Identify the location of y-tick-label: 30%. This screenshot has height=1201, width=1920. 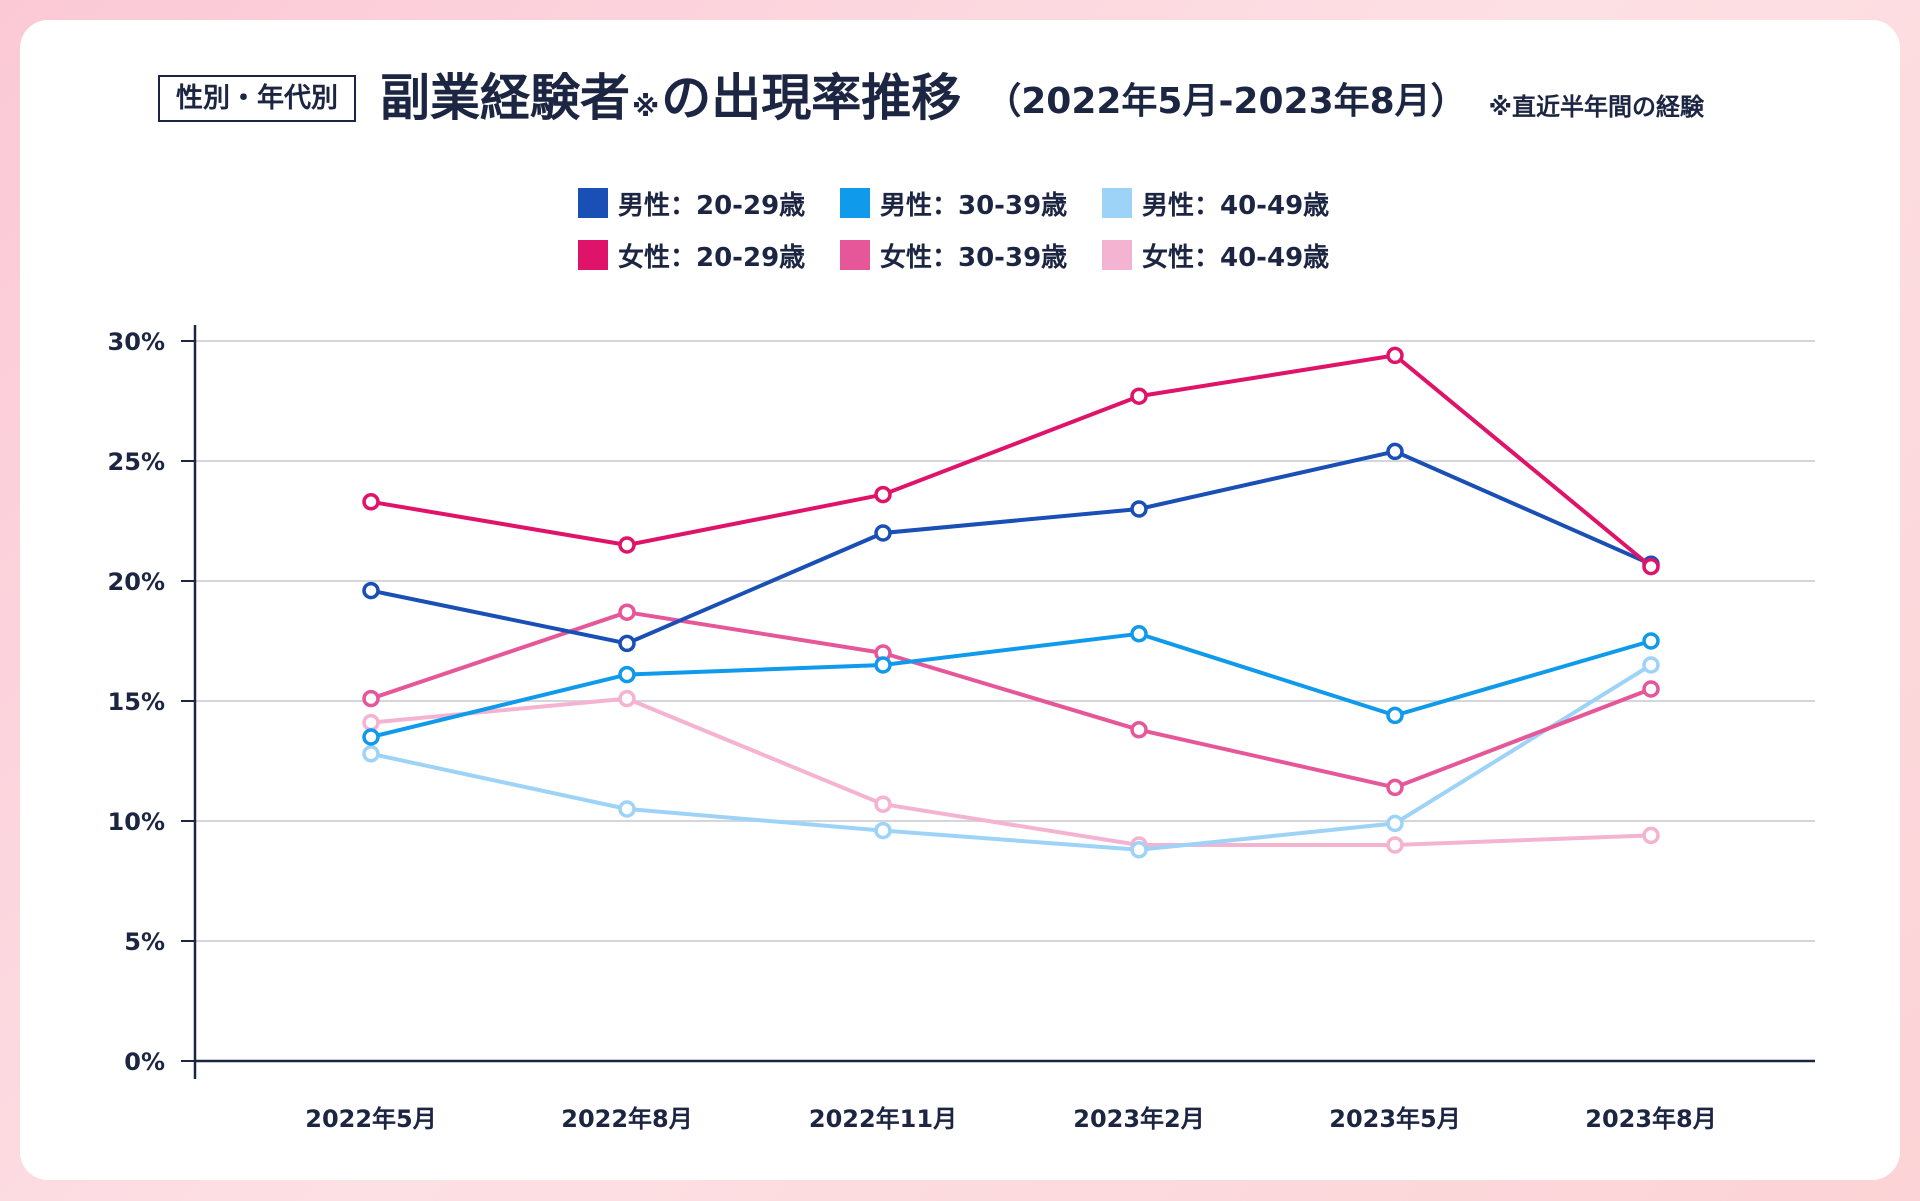
(136, 342).